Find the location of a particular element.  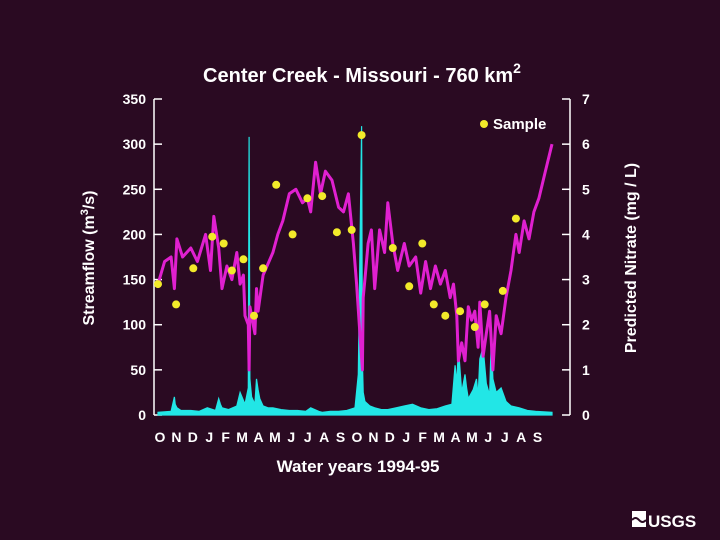

x-axis-label: Water years 1994-95 is located at coordinates (358, 466).